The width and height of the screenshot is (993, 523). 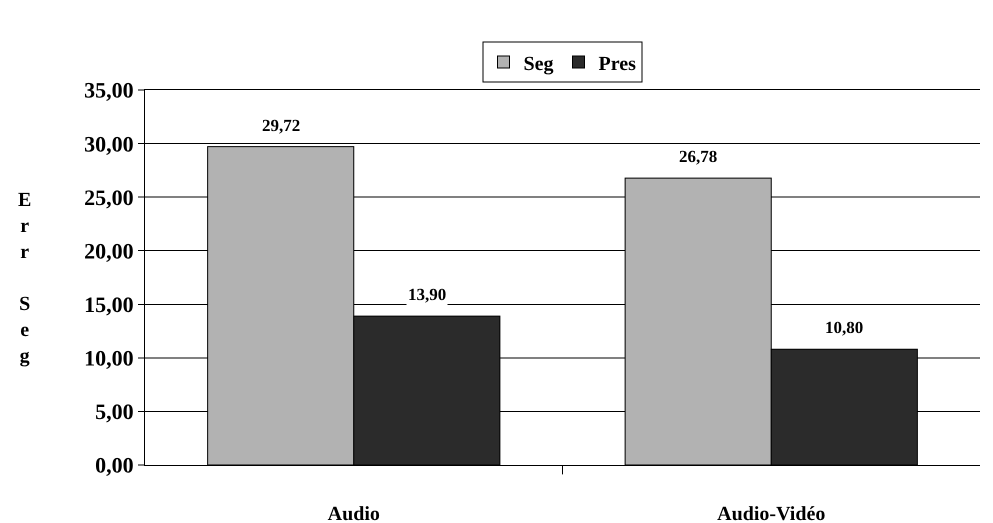 I want to click on data-label: 13,90, so click(x=427, y=294).